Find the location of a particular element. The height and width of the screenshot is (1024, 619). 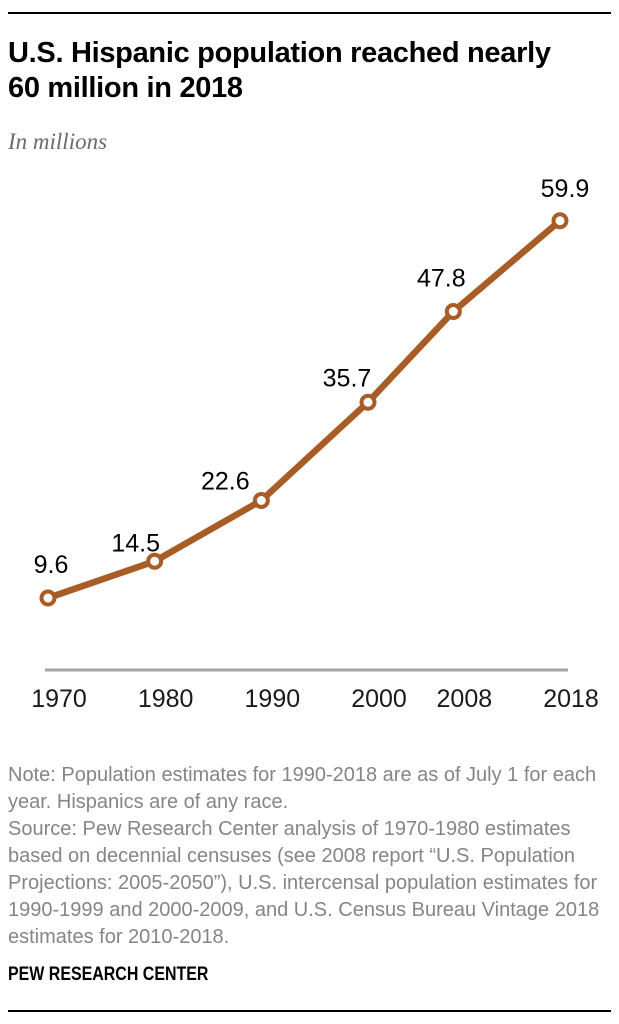

chart-title-line2: 60 million in 2018 is located at coordinates (125, 88).